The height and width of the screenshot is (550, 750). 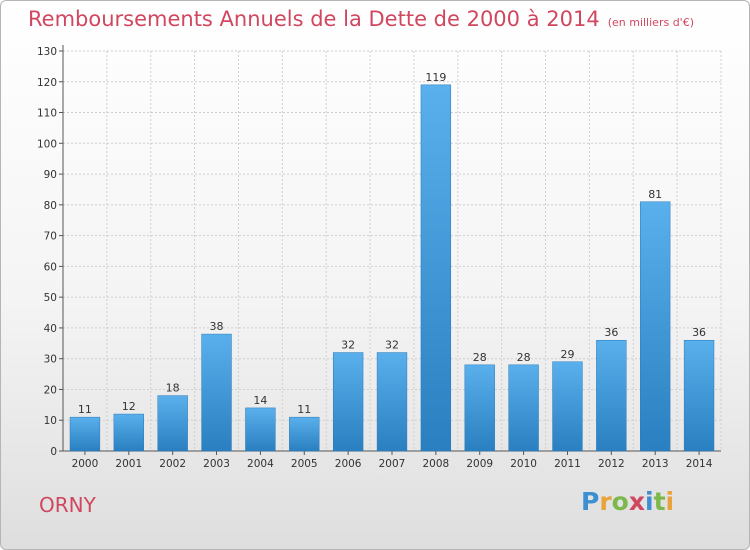 What do you see at coordinates (50, 237) in the screenshot?
I see `y-tick-label: 70` at bounding box center [50, 237].